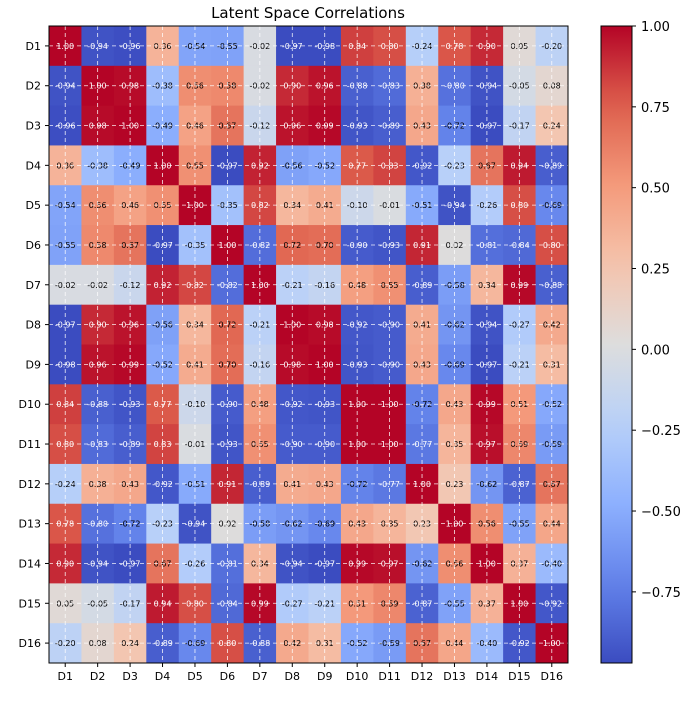 Image resolution: width=694 pixels, height=725 pixels. What do you see at coordinates (455, 444) in the screenshot?
I see `cell-value-label: 0.35` at bounding box center [455, 444].